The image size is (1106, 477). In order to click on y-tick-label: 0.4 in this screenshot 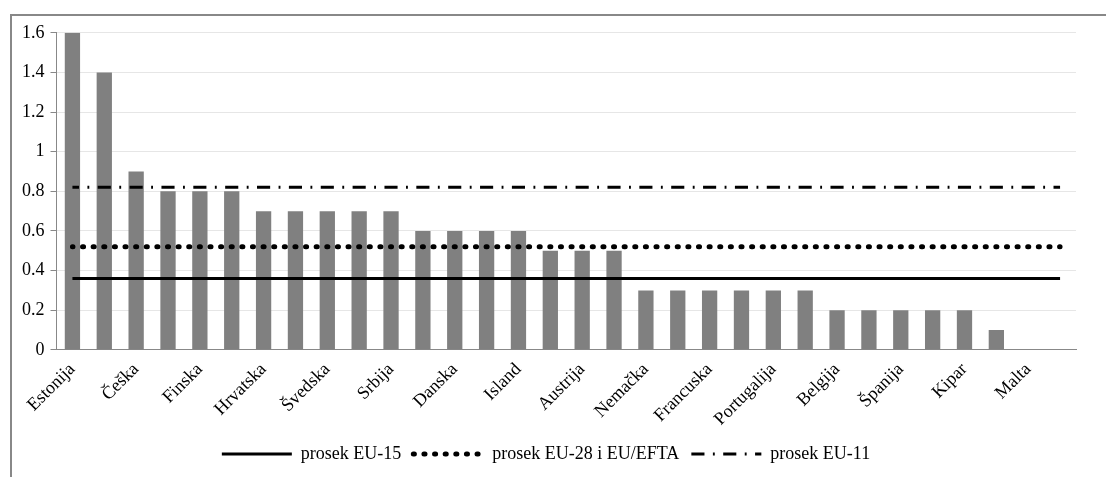, I will do `click(33, 269)`.